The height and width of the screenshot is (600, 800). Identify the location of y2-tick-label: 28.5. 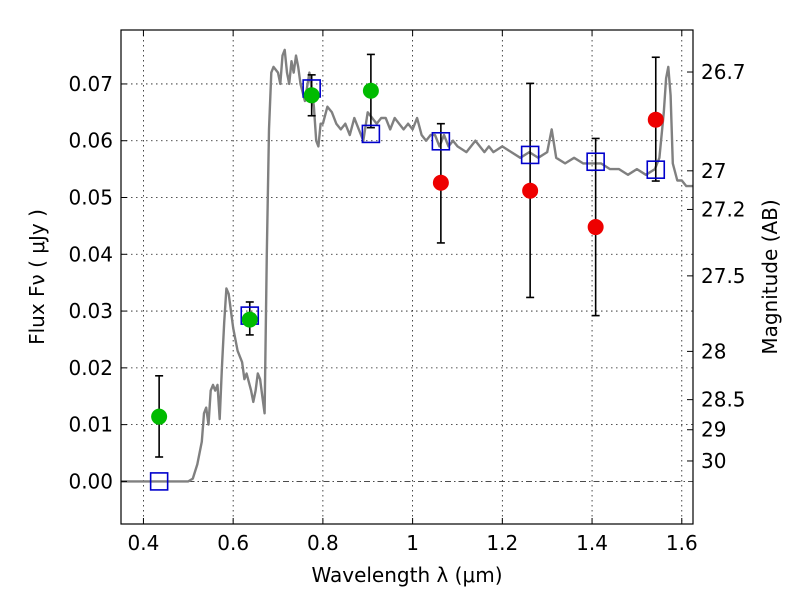
(723, 400).